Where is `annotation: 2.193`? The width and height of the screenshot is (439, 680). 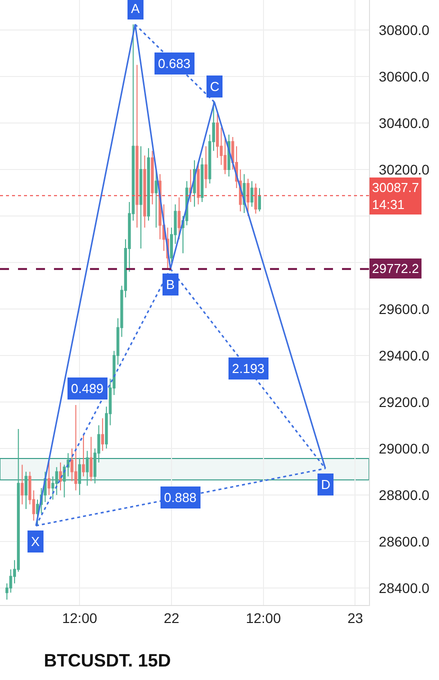 annotation: 2.193 is located at coordinates (248, 368).